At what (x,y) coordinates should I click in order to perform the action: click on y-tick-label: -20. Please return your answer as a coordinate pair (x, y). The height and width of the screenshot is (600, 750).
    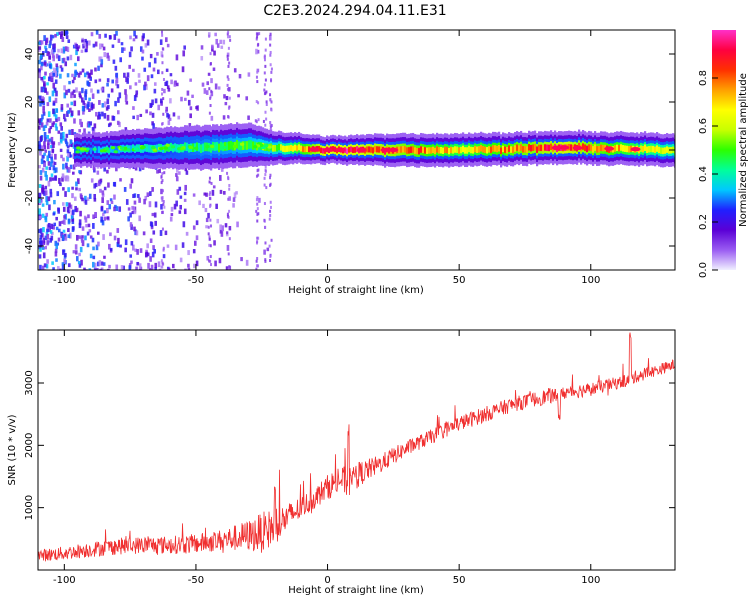
    Looking at the image, I should click on (29, 198).